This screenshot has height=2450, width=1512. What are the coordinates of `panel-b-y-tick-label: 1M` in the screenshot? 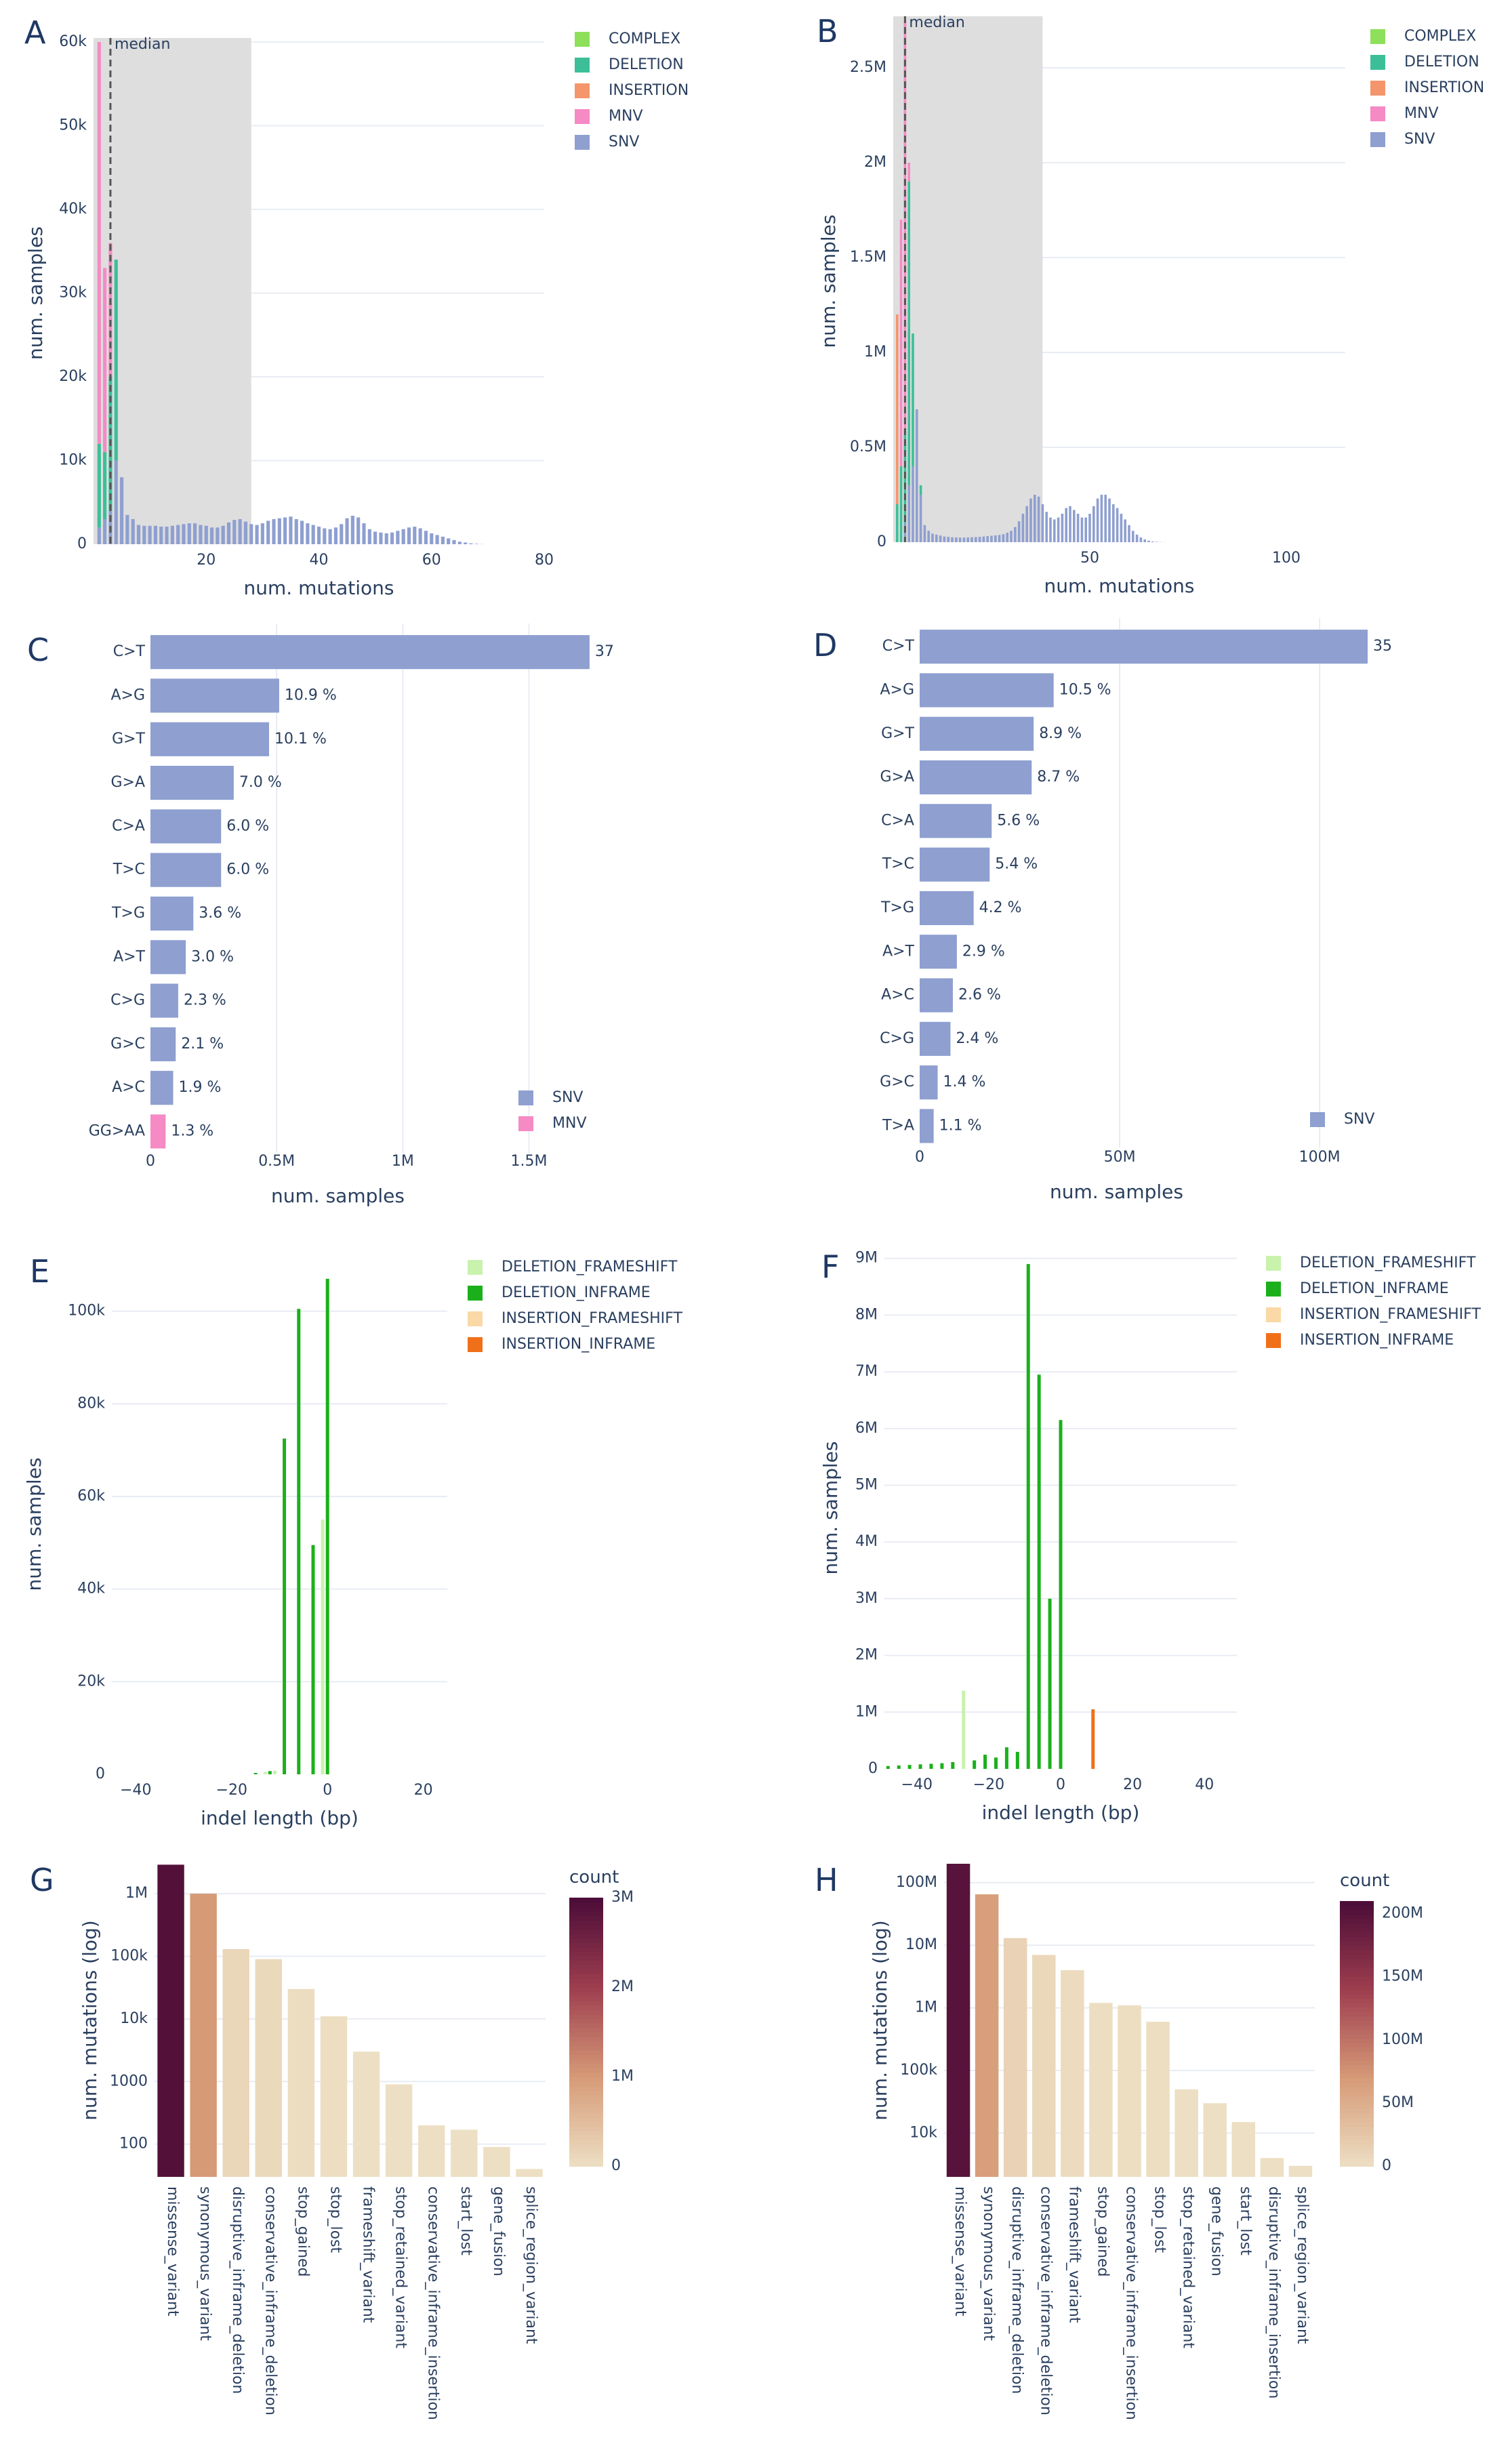 It's located at (875, 353).